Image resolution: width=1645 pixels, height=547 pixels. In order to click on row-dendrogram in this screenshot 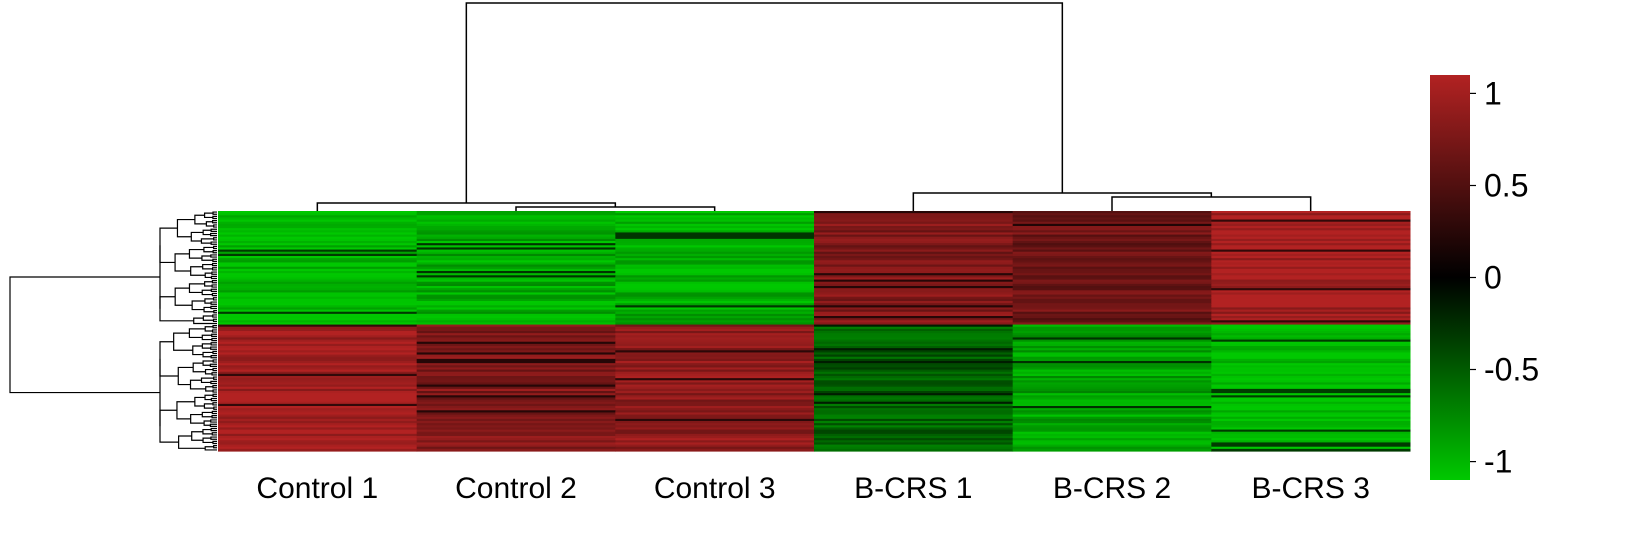, I will do `click(113, 331)`.